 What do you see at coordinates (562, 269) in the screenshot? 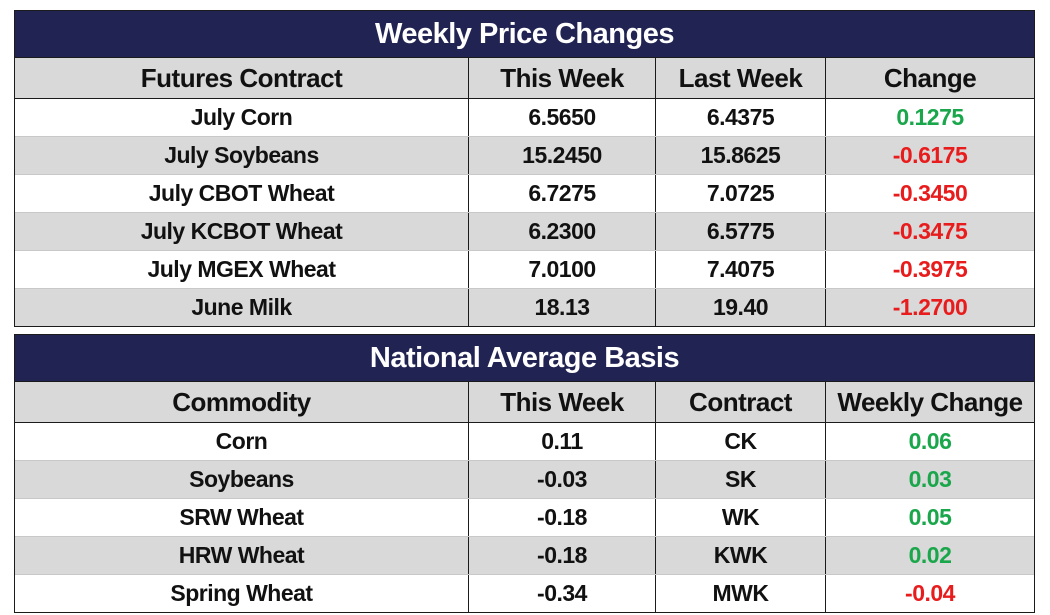
I see `this-week-cell: 7.0100` at bounding box center [562, 269].